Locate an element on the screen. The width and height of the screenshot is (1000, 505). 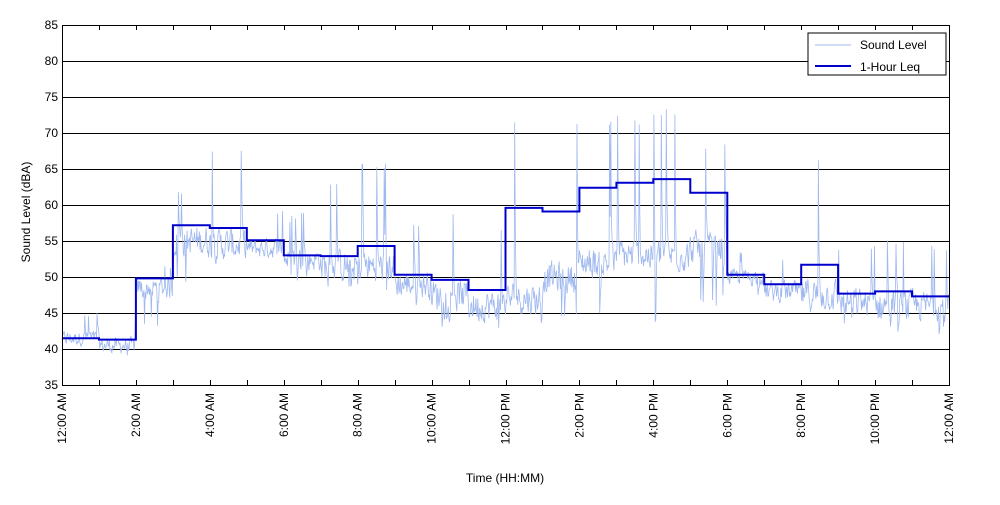
x-tick-label: 8:00 PM is located at coordinates (801, 415).